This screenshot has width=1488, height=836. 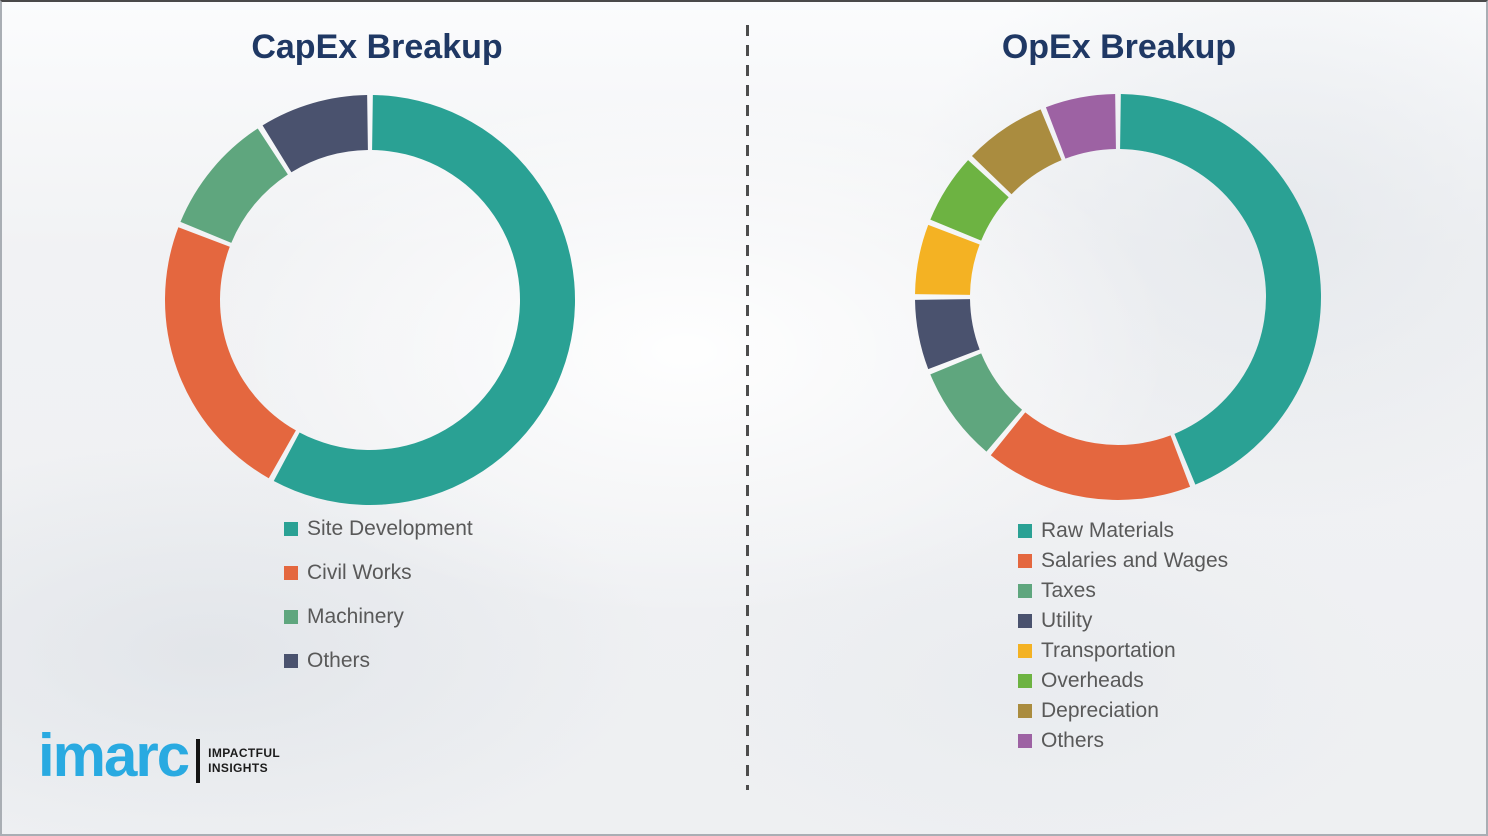 I want to click on legend-item-overheads: Overheads, so click(x=1123, y=681).